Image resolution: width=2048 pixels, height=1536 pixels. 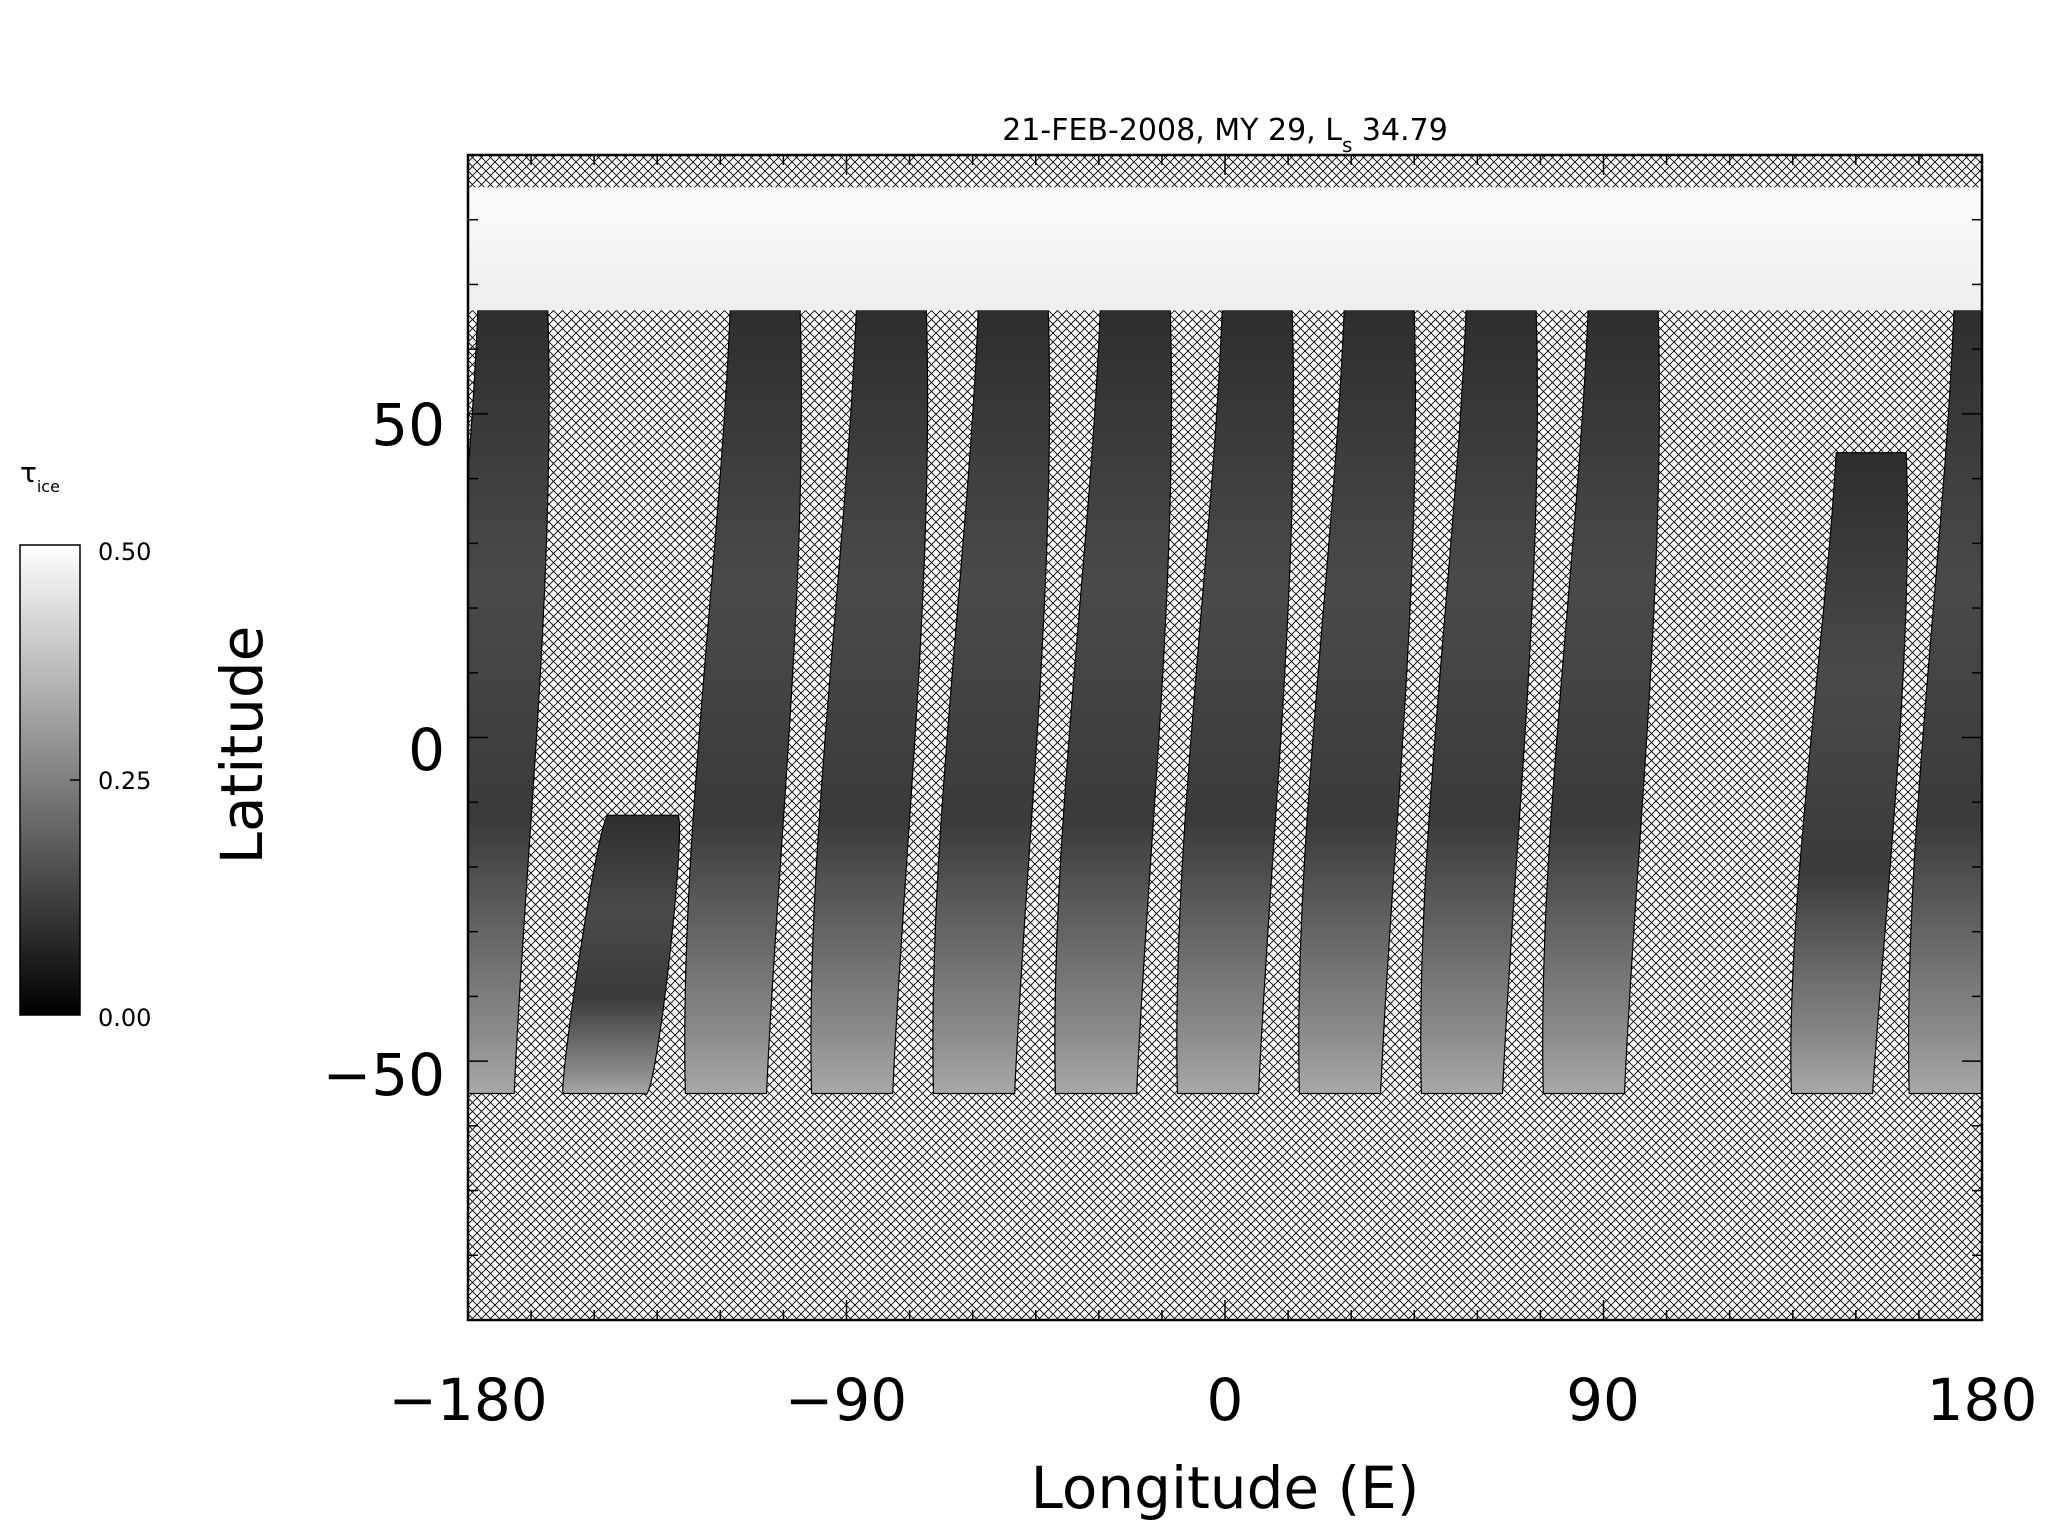 What do you see at coordinates (408, 425) in the screenshot?
I see `y-tick-label: 50` at bounding box center [408, 425].